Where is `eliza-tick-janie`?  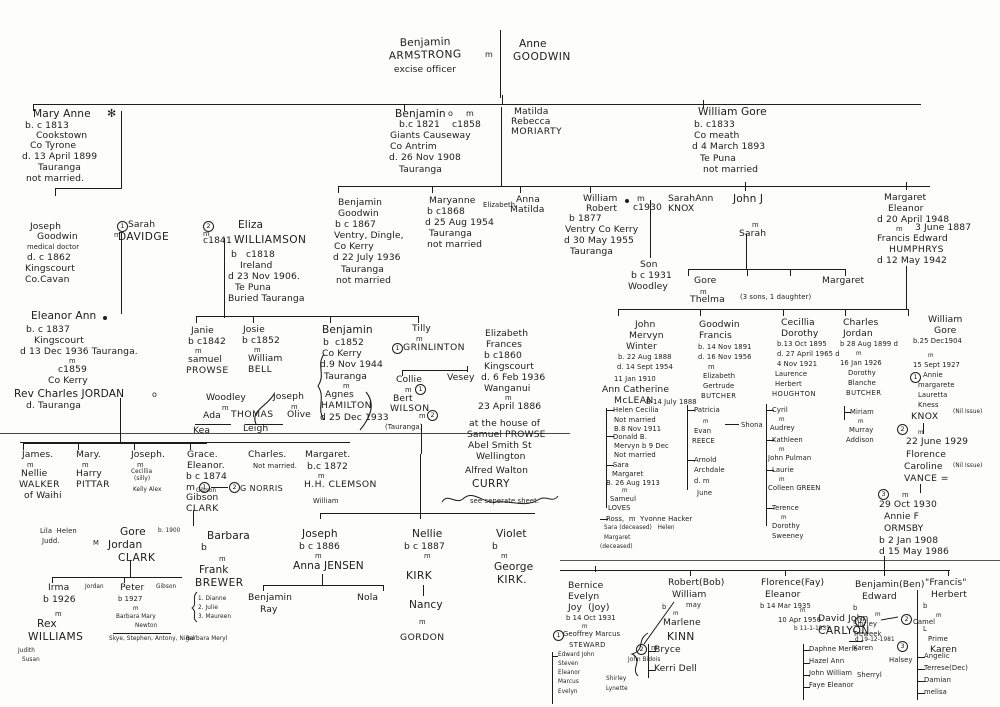
eliza-tick-janie is located at coordinates (196, 319).